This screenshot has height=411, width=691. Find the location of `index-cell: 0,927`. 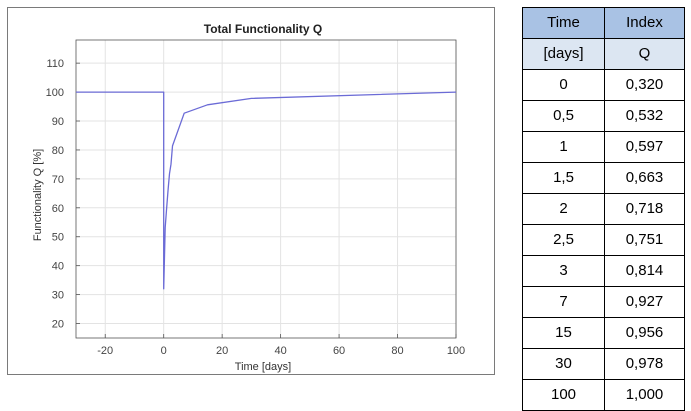

index-cell: 0,927 is located at coordinates (644, 302).